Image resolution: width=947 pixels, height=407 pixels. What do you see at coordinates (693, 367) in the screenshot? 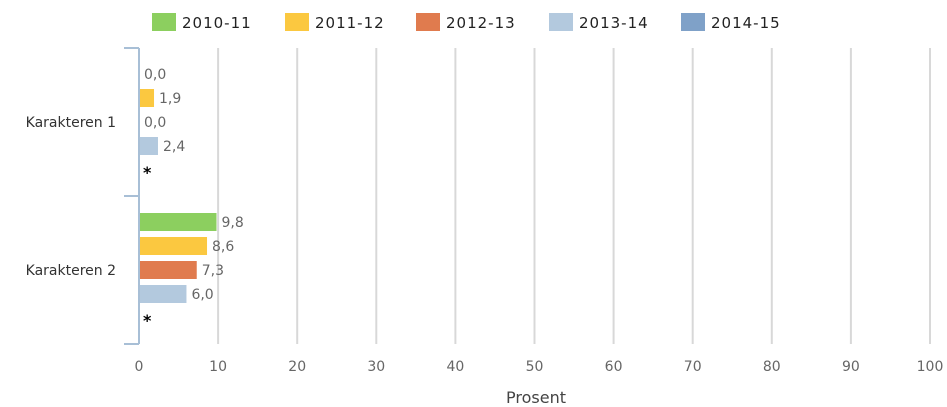
I see `x-tick-label: 70` at bounding box center [693, 367].